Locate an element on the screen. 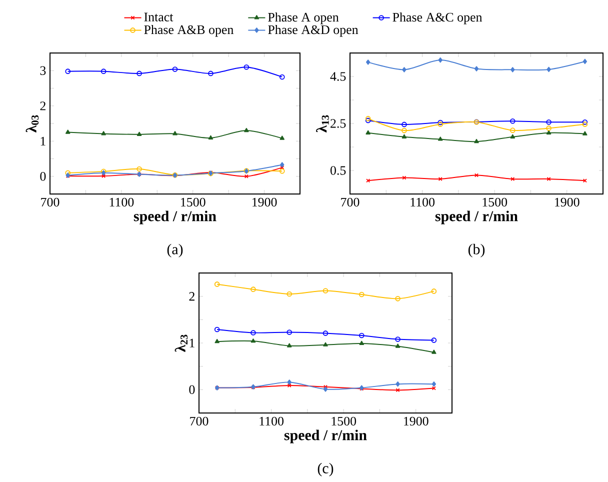 This screenshot has height=482, width=608. legend-label: Intact is located at coordinates (159, 17).